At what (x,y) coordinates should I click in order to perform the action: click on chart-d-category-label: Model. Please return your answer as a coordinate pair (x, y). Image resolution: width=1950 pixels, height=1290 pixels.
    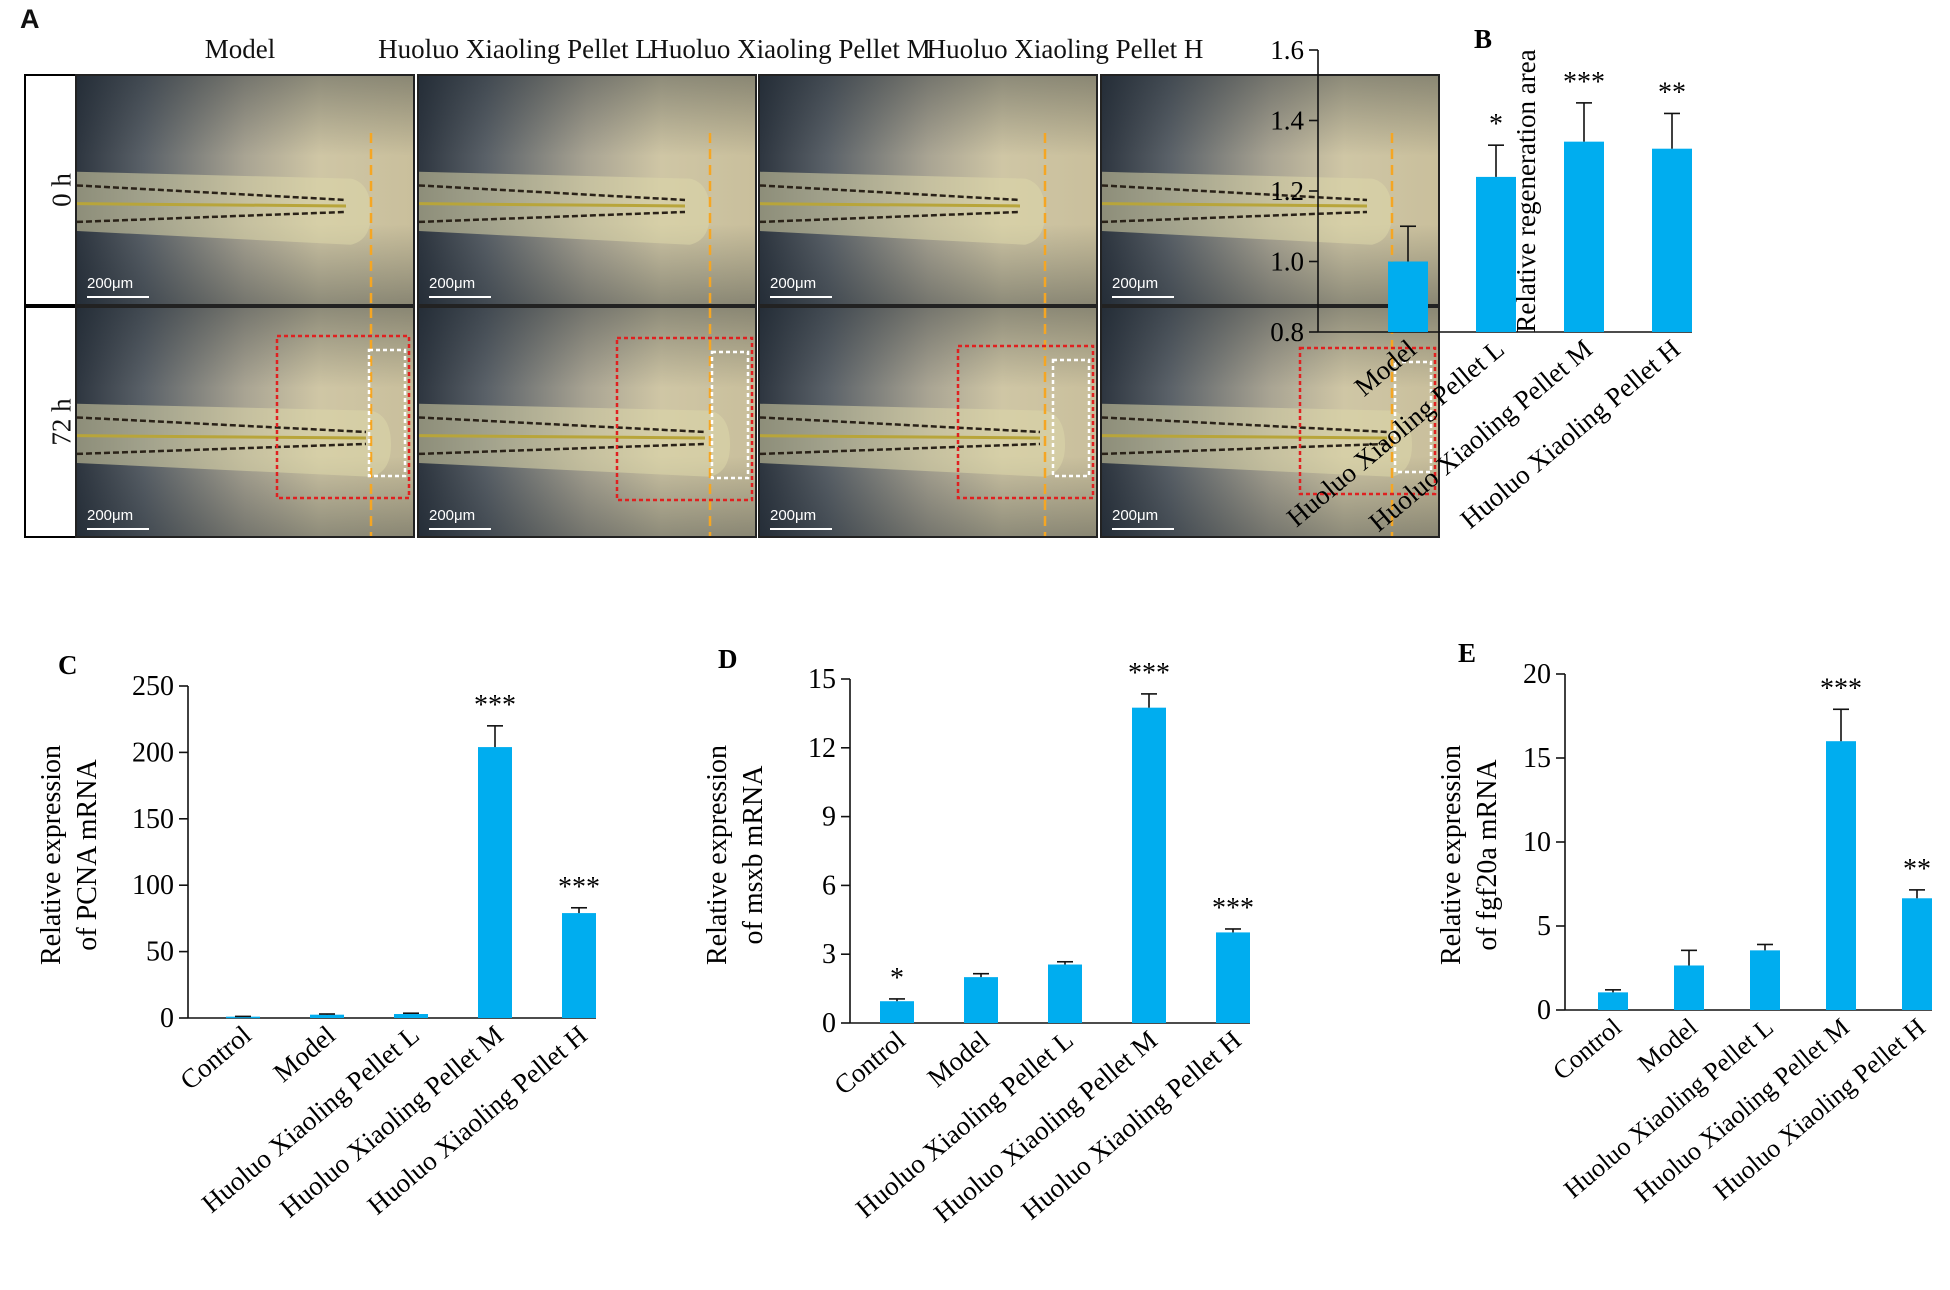
    Looking at the image, I should click on (958, 1059).